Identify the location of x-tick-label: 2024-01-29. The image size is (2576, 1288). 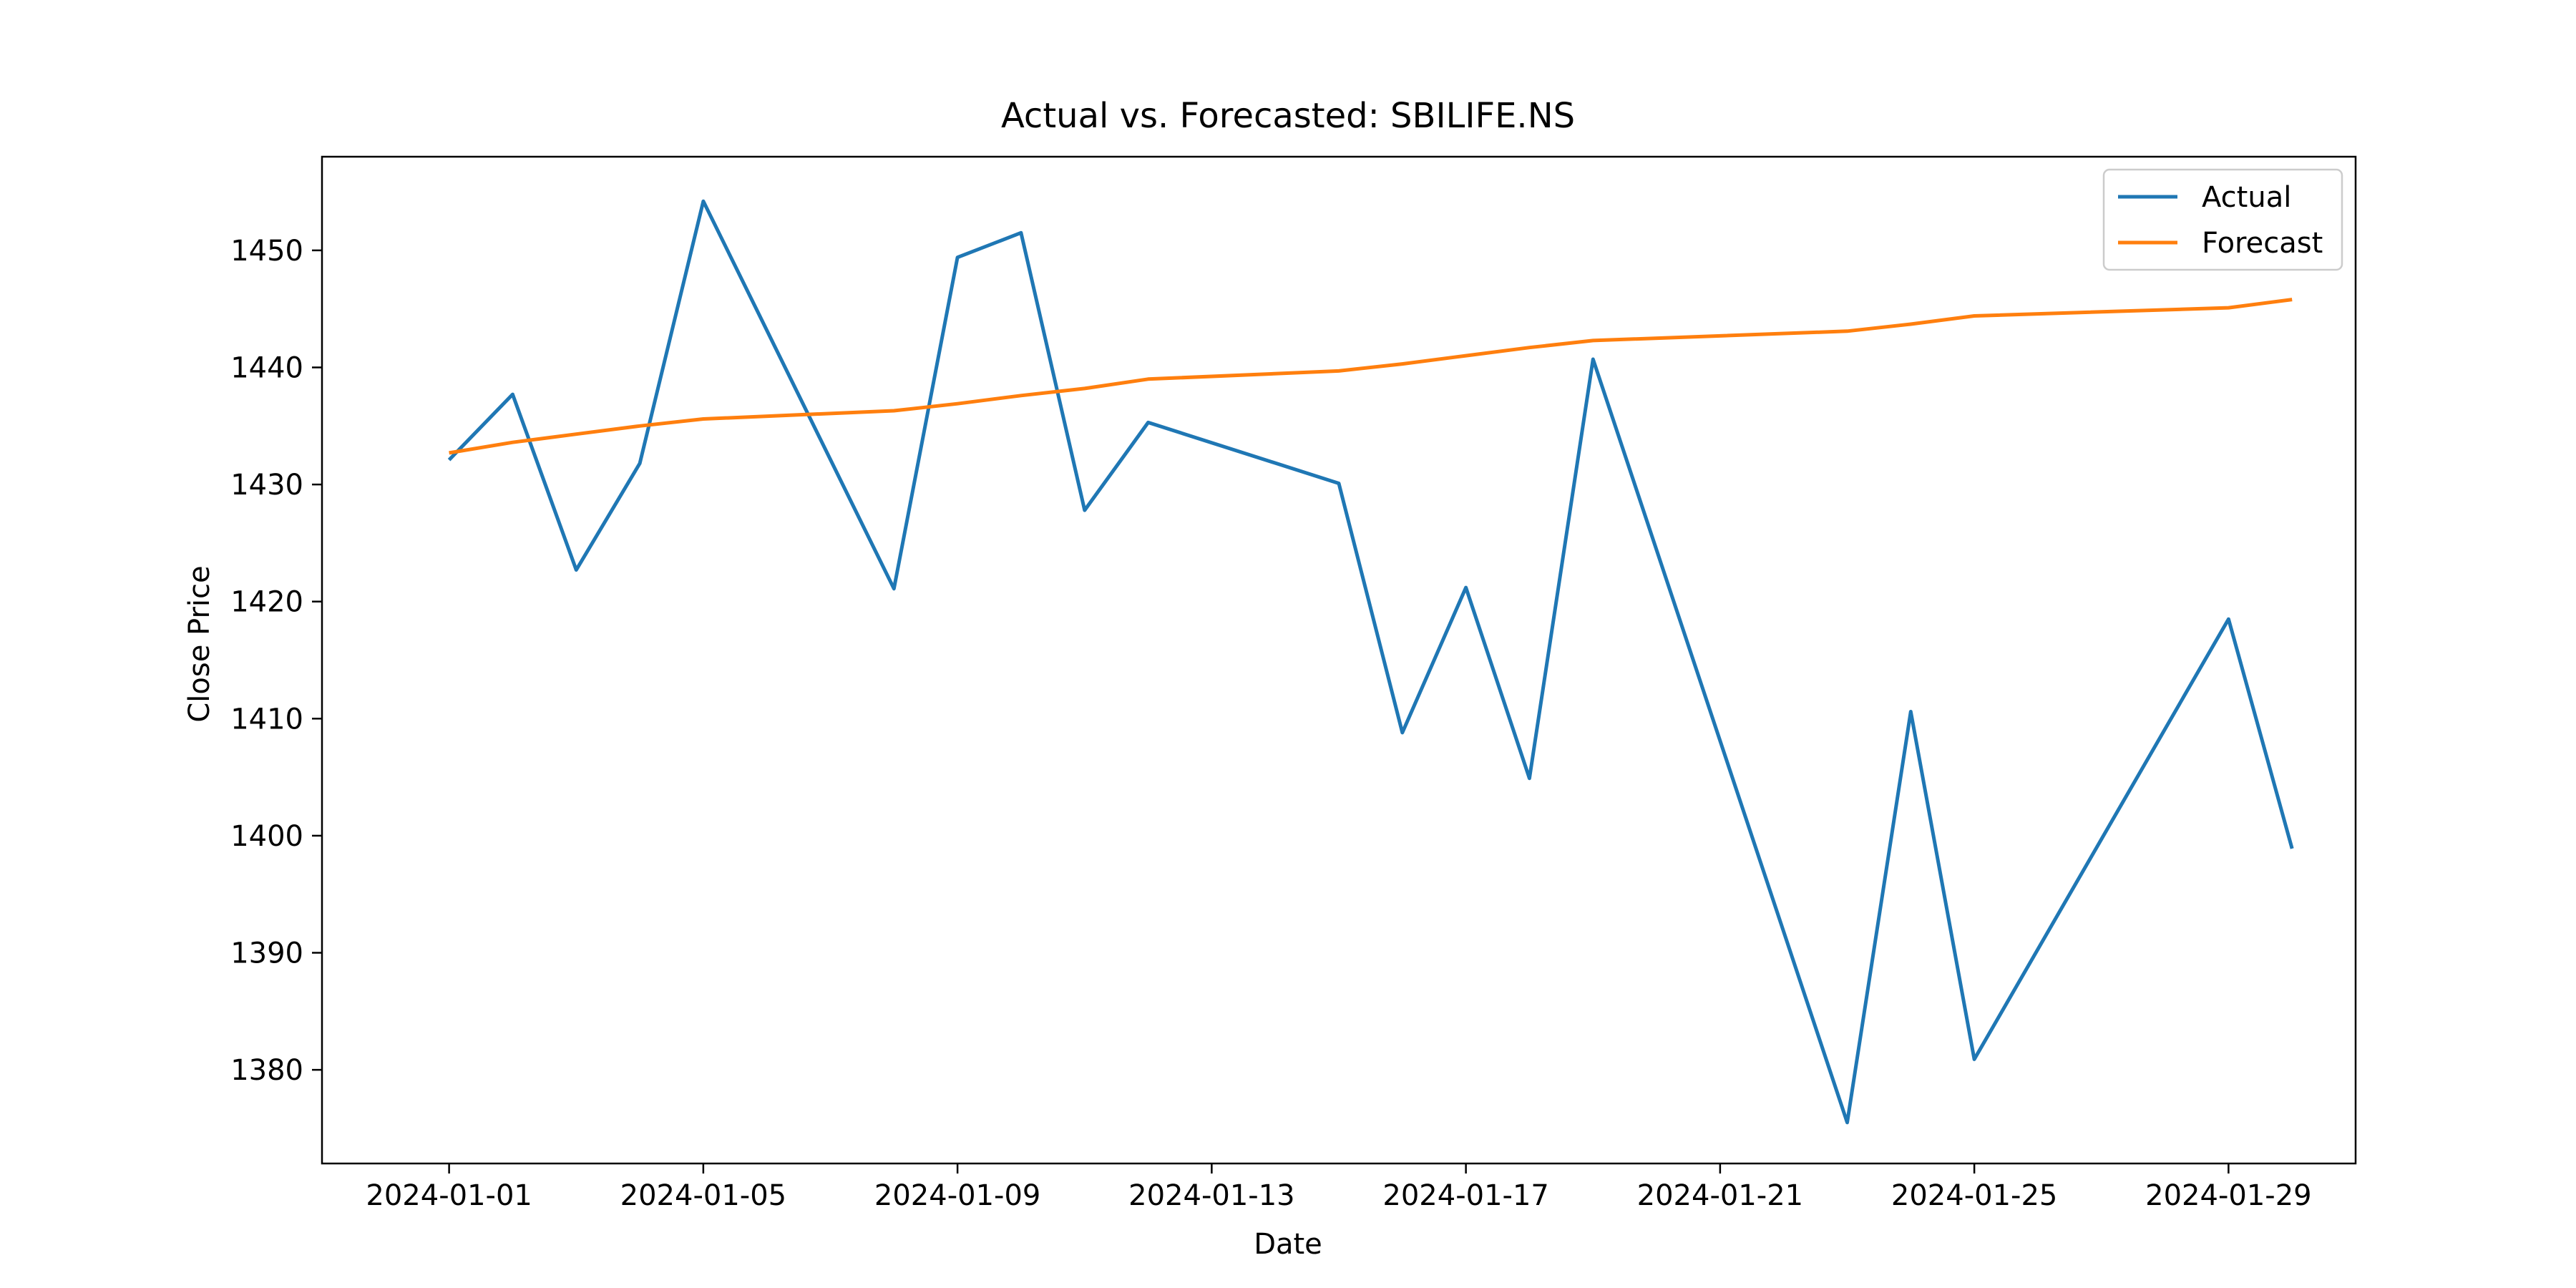
(2228, 1195).